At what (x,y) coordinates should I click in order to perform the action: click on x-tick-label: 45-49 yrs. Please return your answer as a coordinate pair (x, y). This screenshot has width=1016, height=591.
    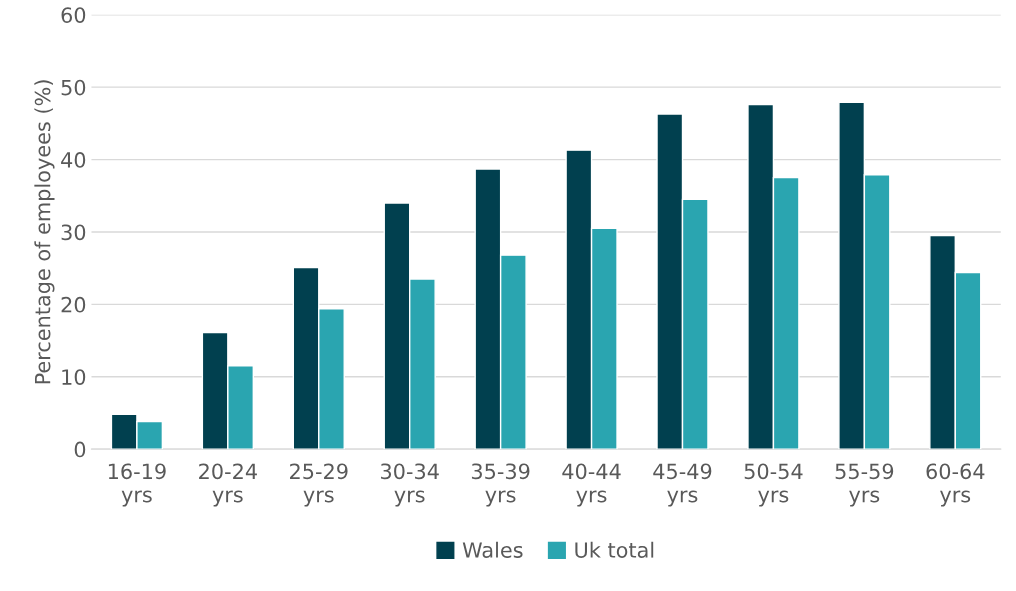
    Looking at the image, I should click on (682, 485).